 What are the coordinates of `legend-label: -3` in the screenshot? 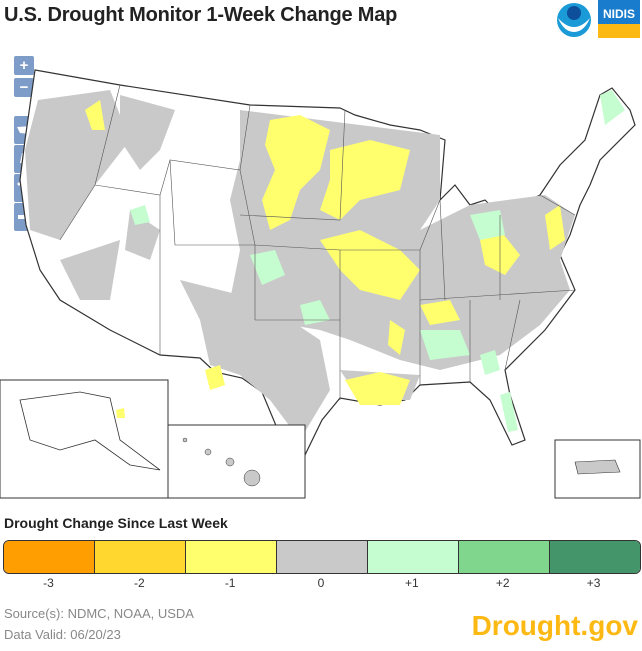 It's located at (48, 583).